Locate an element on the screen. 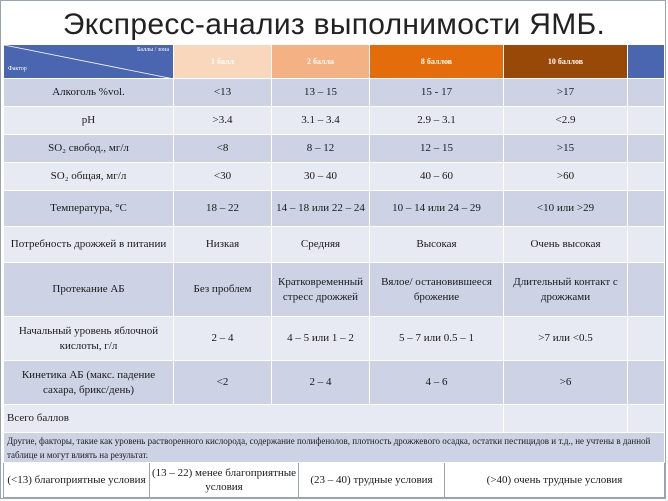  total-row: Всего баллов is located at coordinates (334, 418).